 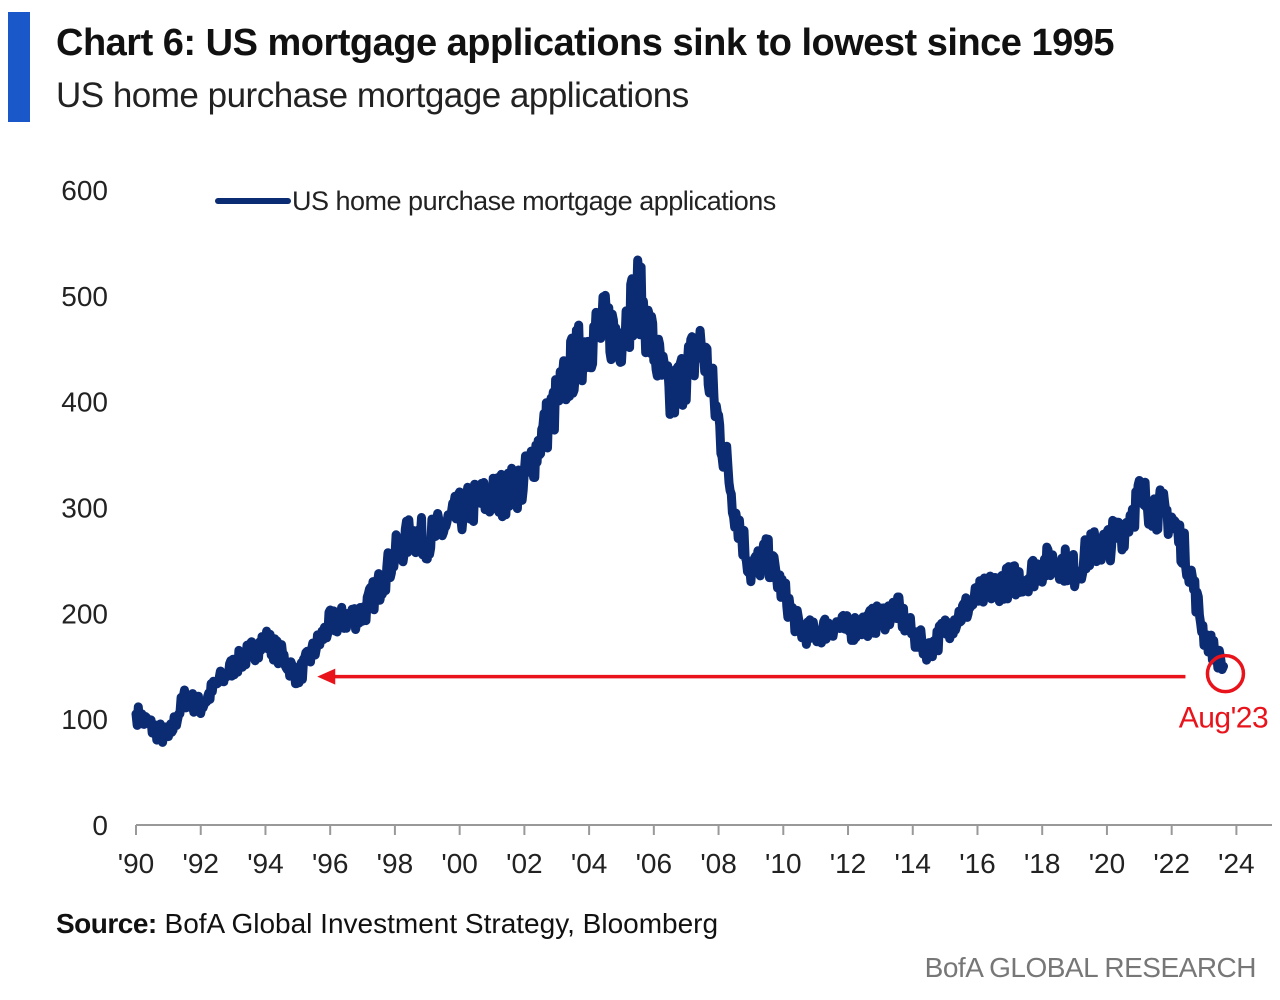 What do you see at coordinates (1223, 718) in the screenshot?
I see `annotation-label: Aug'23` at bounding box center [1223, 718].